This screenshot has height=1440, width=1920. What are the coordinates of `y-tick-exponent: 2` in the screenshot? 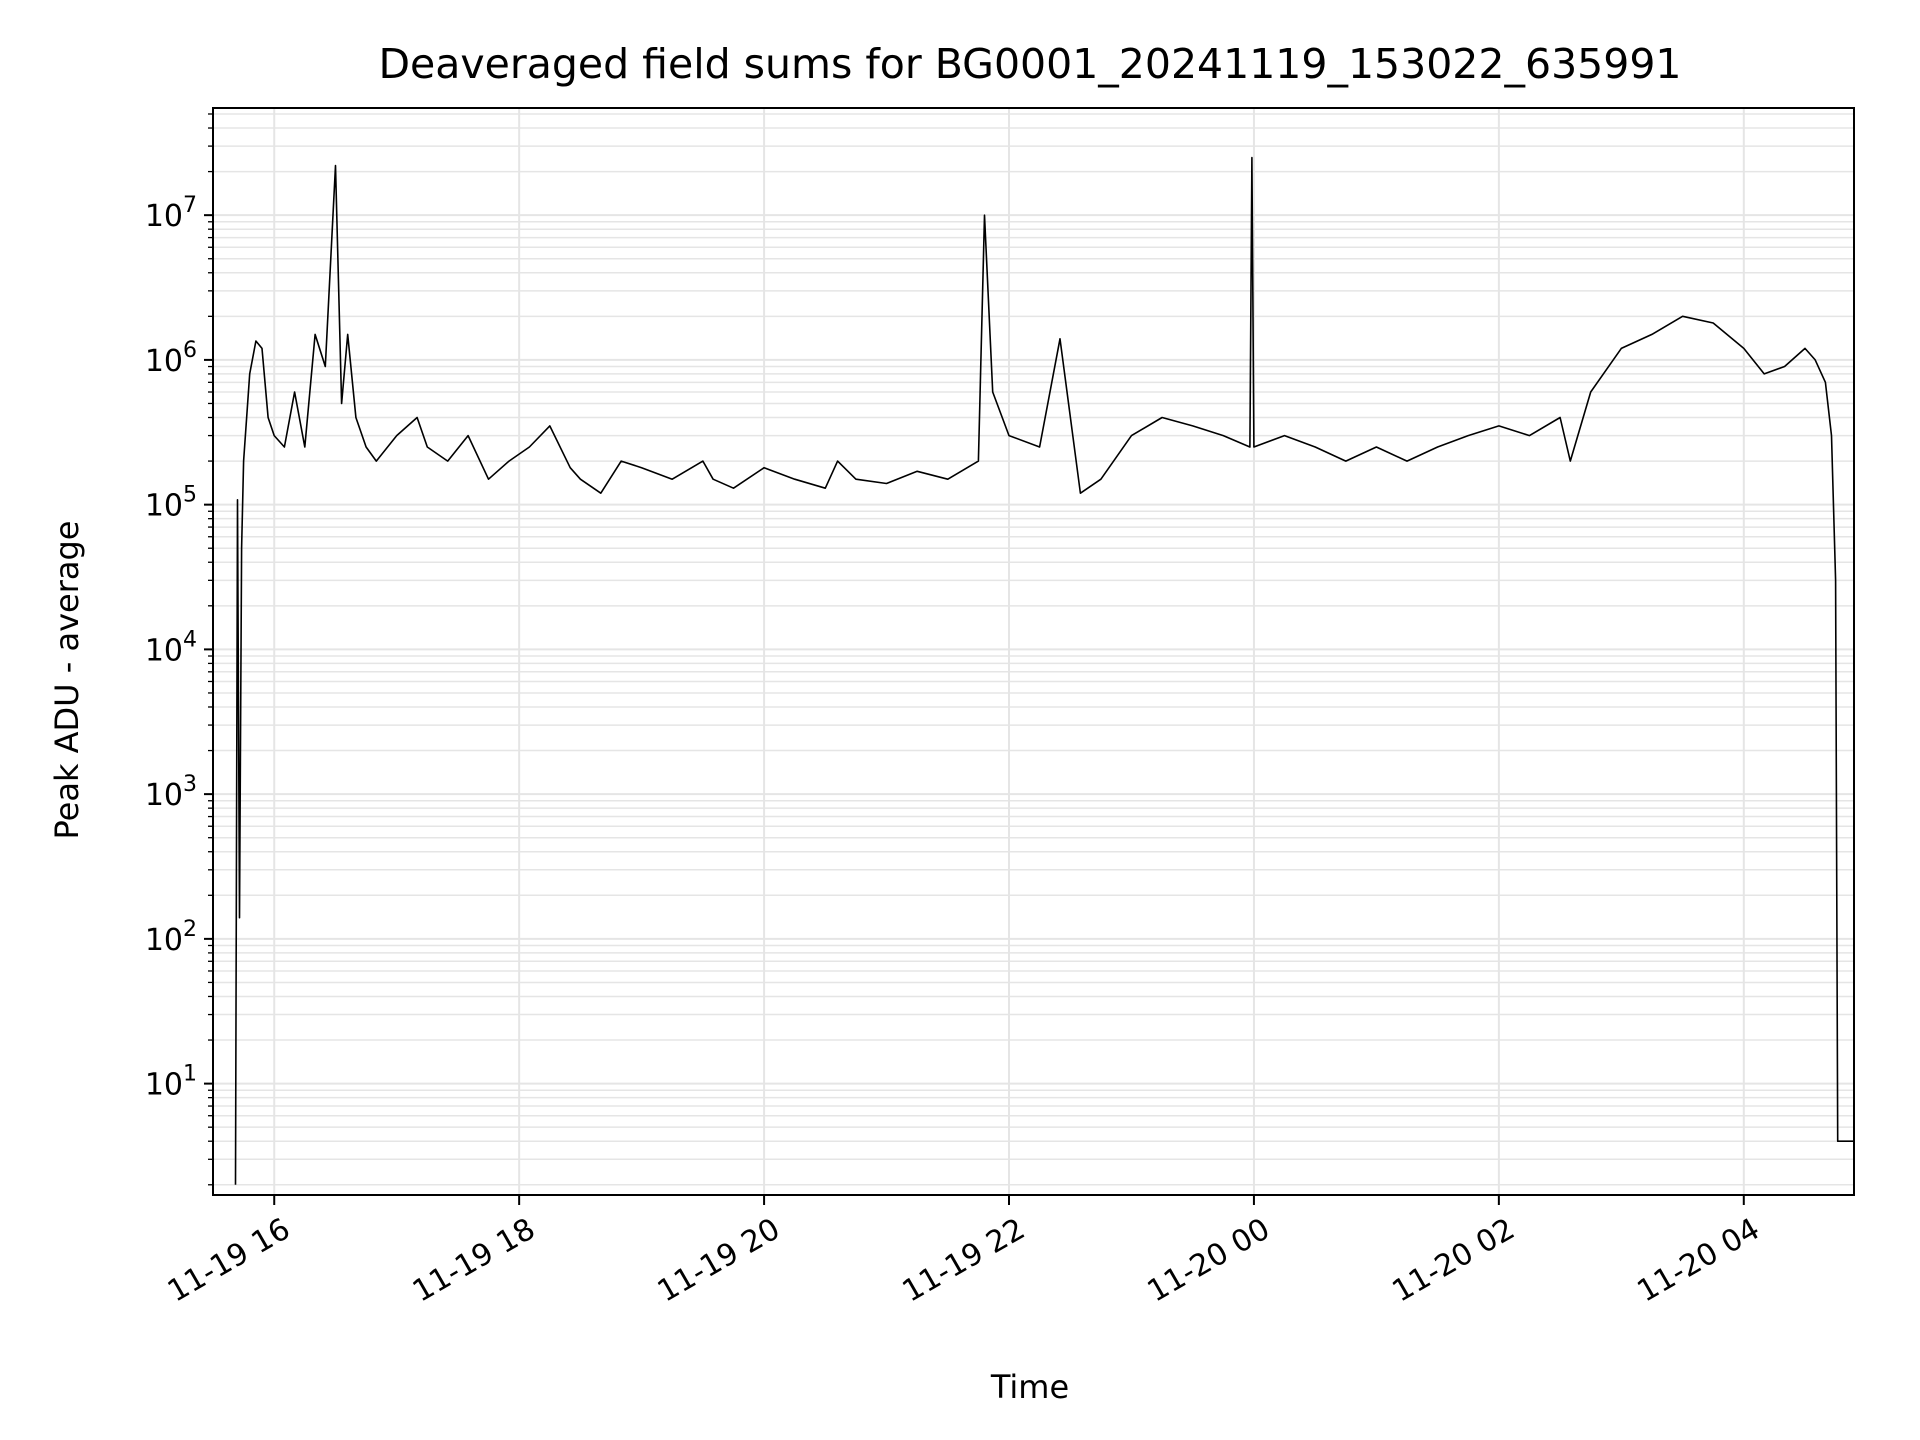 It's located at (190, 929).